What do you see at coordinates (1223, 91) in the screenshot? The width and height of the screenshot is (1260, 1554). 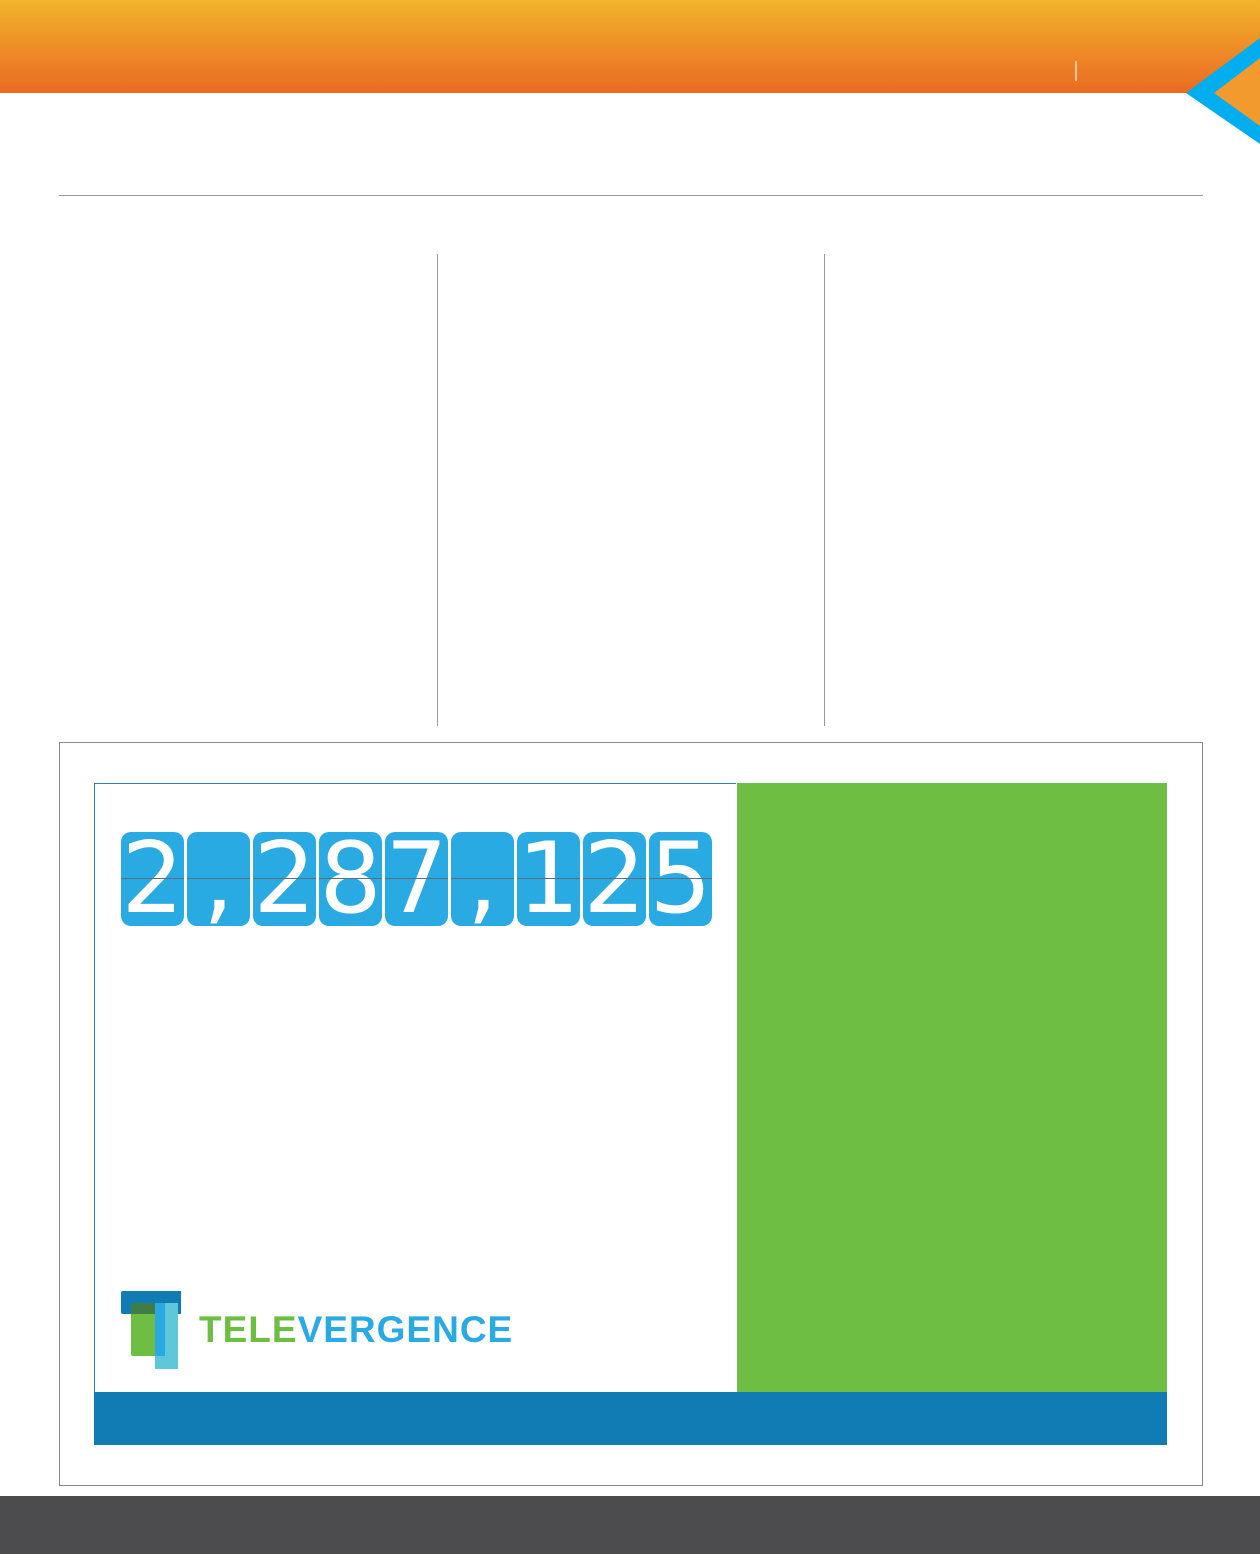 I see `chevron-left-icon` at bounding box center [1223, 91].